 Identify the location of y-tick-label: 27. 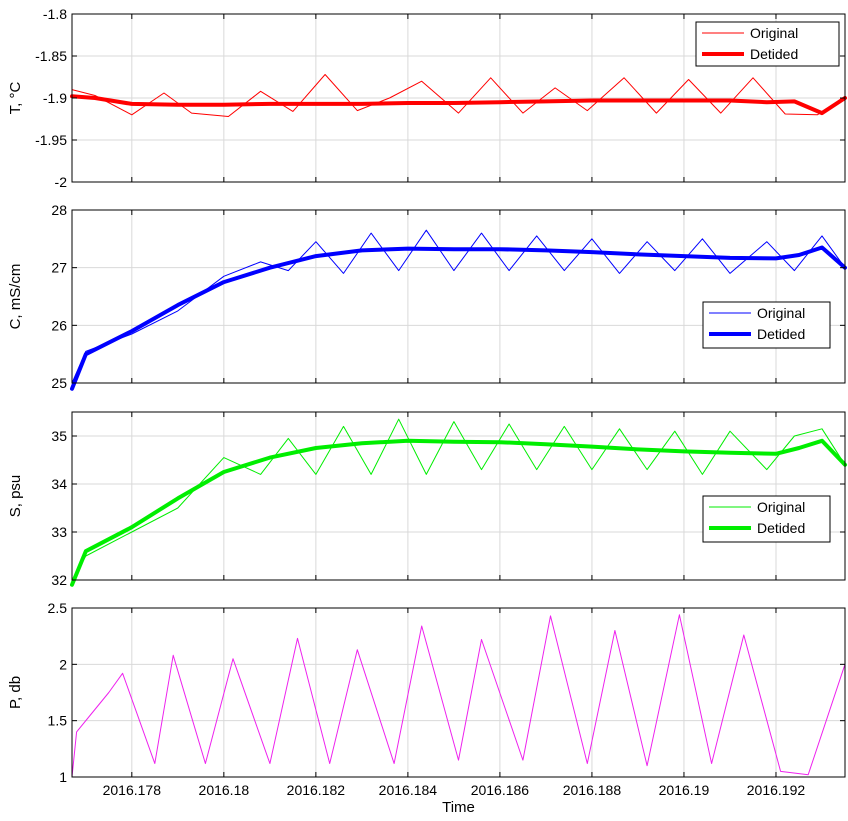
(59, 268).